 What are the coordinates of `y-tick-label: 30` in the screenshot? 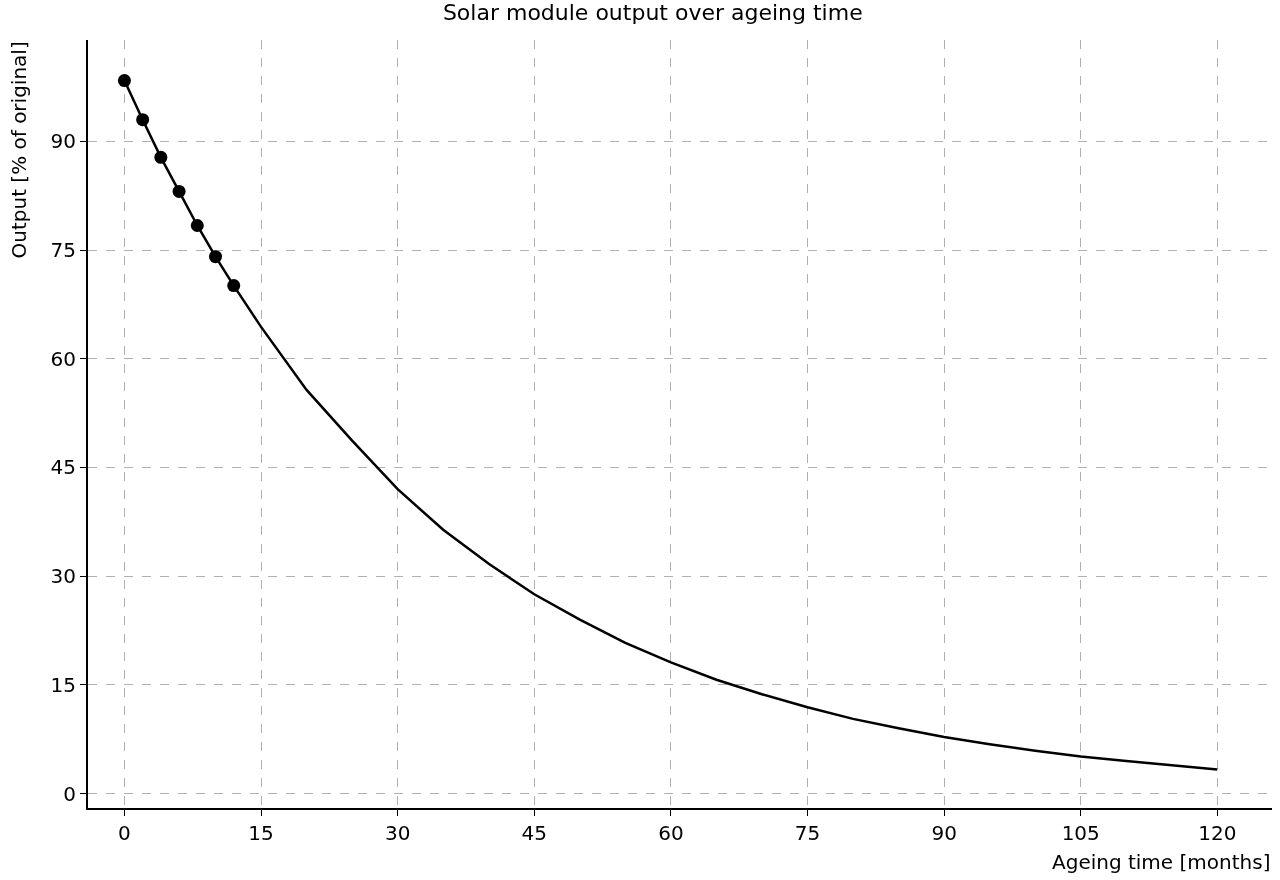 It's located at (63, 576).